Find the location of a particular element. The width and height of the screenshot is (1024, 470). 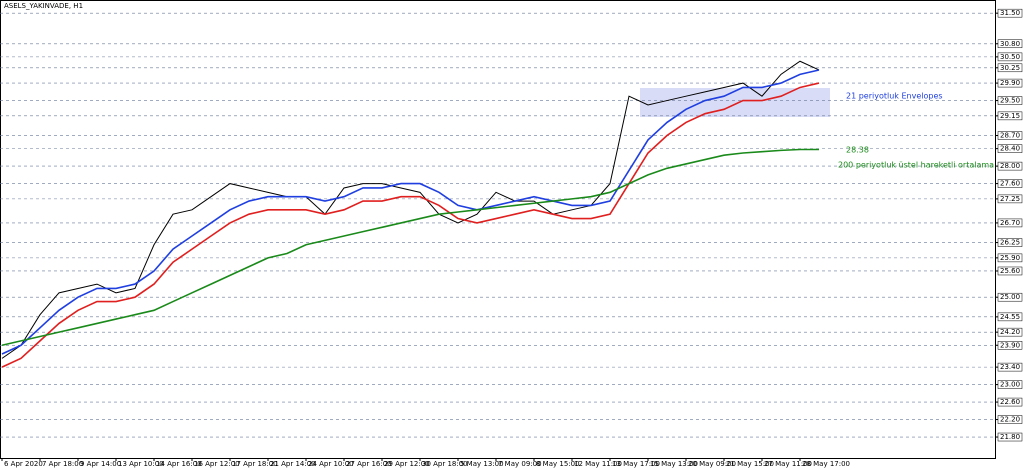

x-tick-label: 27 Apr 16:00 is located at coordinates (369, 464).